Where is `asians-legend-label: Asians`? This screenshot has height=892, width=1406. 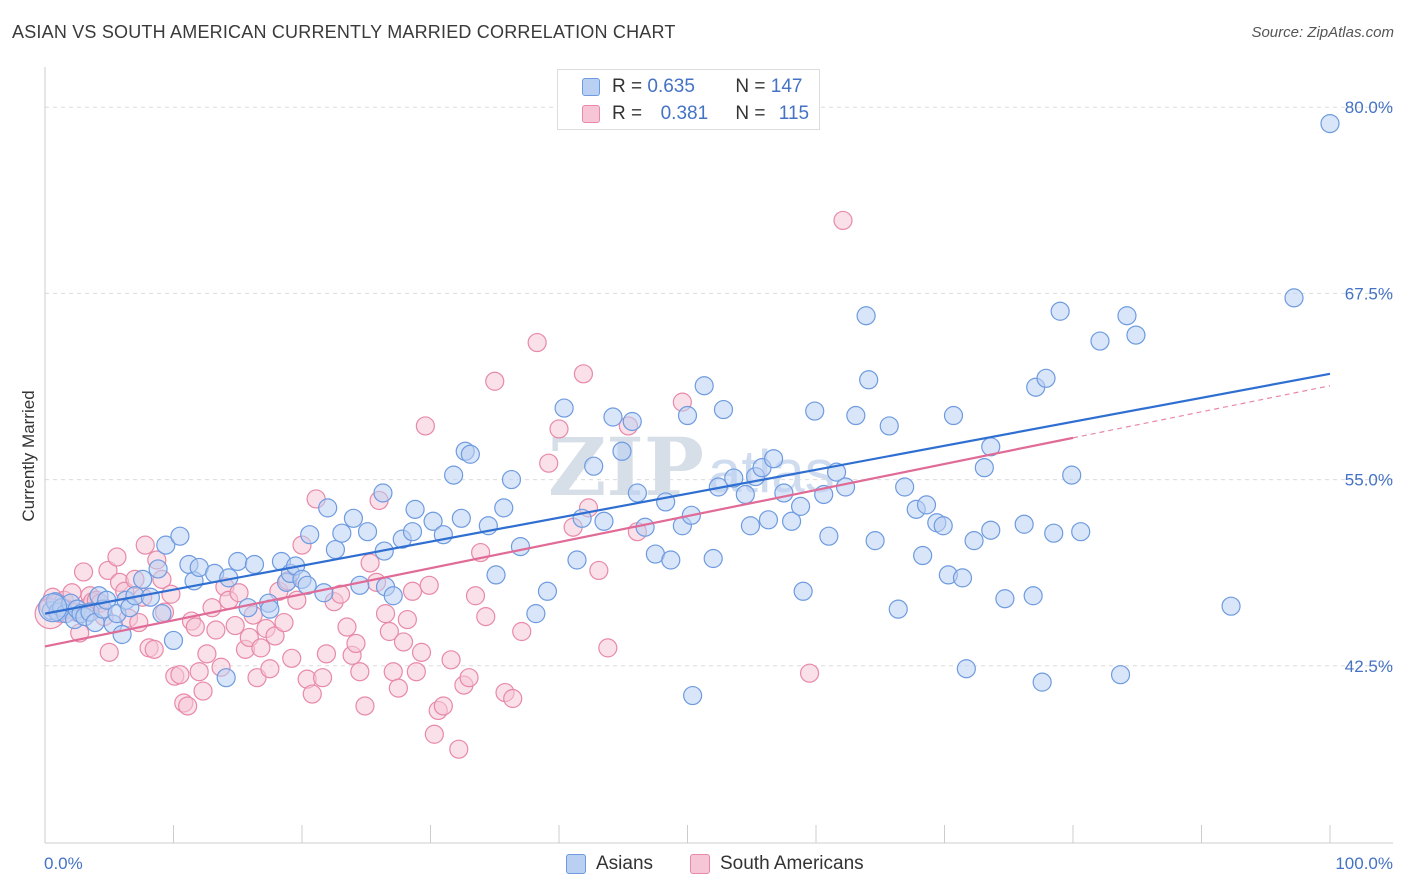 asians-legend-label: Asians is located at coordinates (625, 863).